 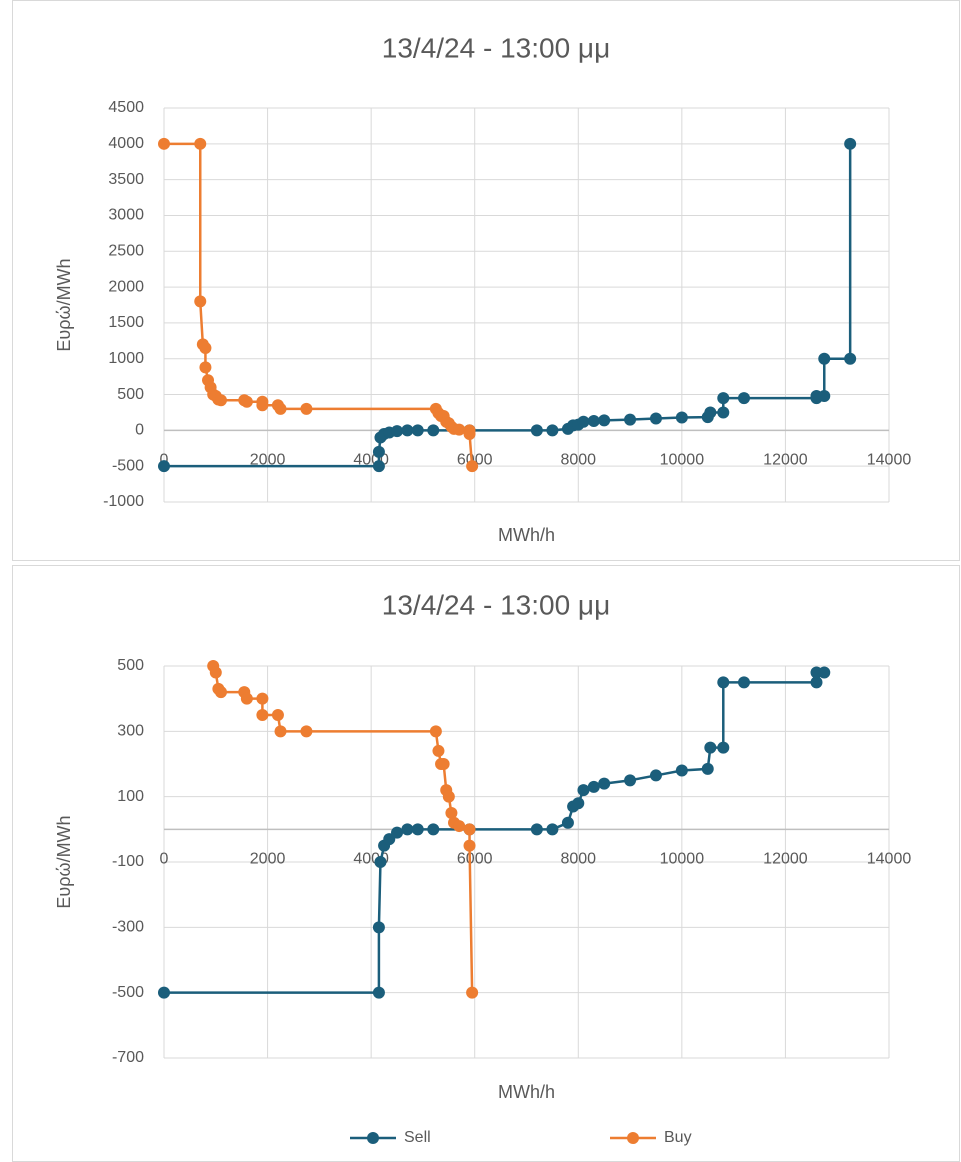 What do you see at coordinates (130, 394) in the screenshot?
I see `y-tick-label: 500` at bounding box center [130, 394].